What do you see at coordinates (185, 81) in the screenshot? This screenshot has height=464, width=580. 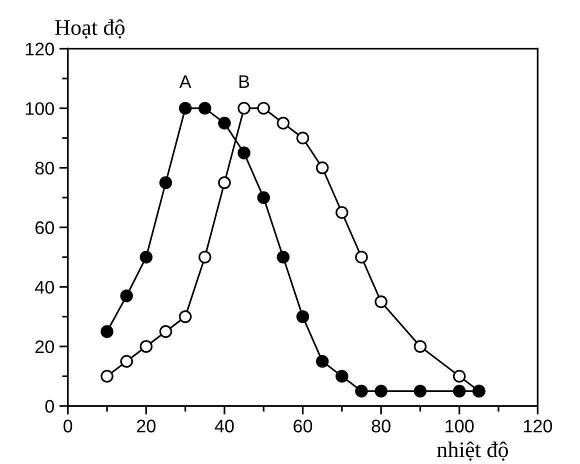 I see `series-label: A` at bounding box center [185, 81].